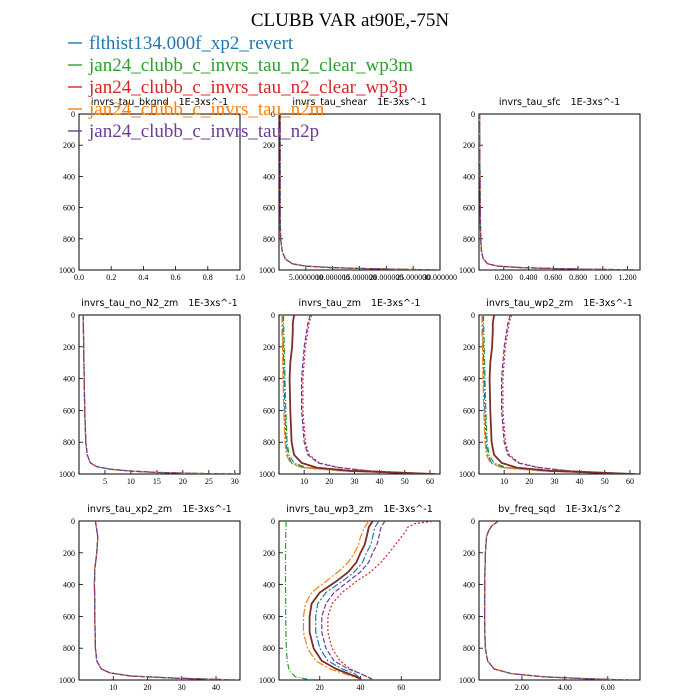  What do you see at coordinates (592, 509) in the screenshot?
I see `panel-units: 1E-3x1/s^2` at bounding box center [592, 509].